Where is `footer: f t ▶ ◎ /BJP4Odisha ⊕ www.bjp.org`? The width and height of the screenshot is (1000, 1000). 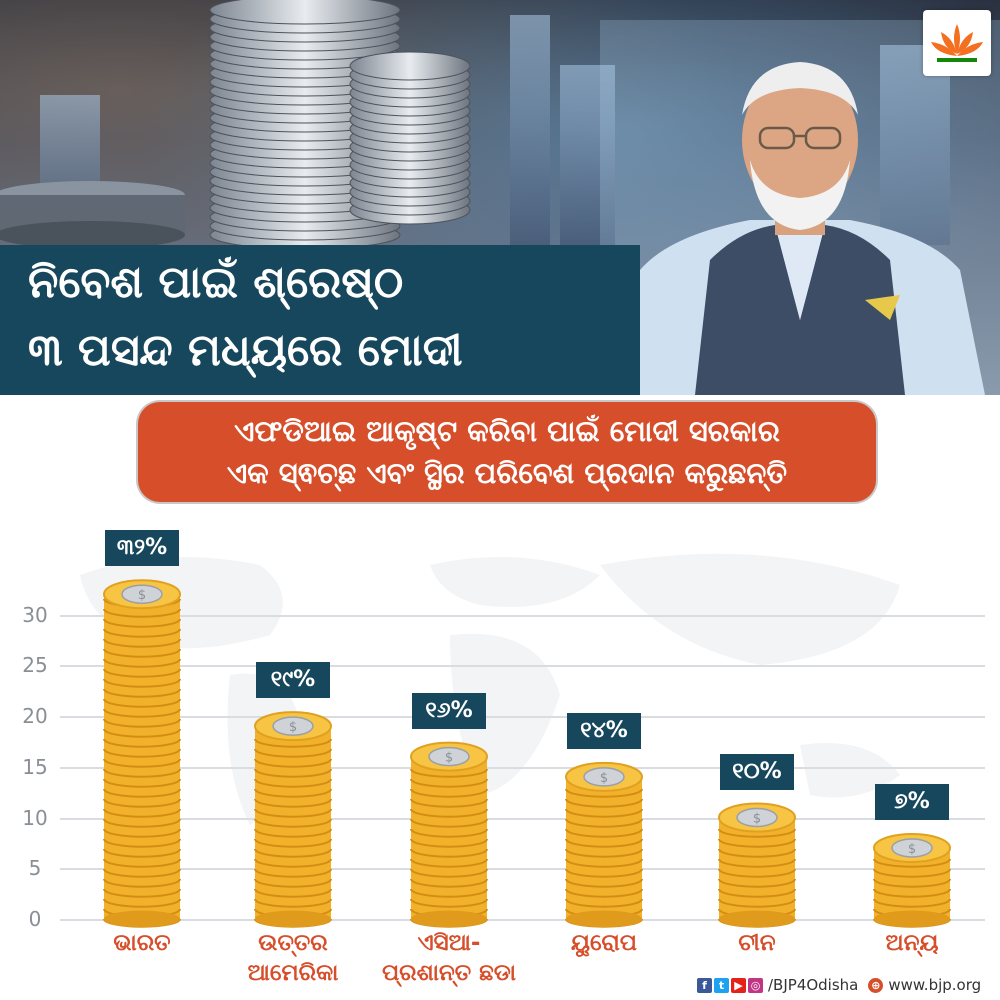 footer: f t ▶ ◎ /BJP4Odisha ⊕ www.bjp.org is located at coordinates (839, 985).